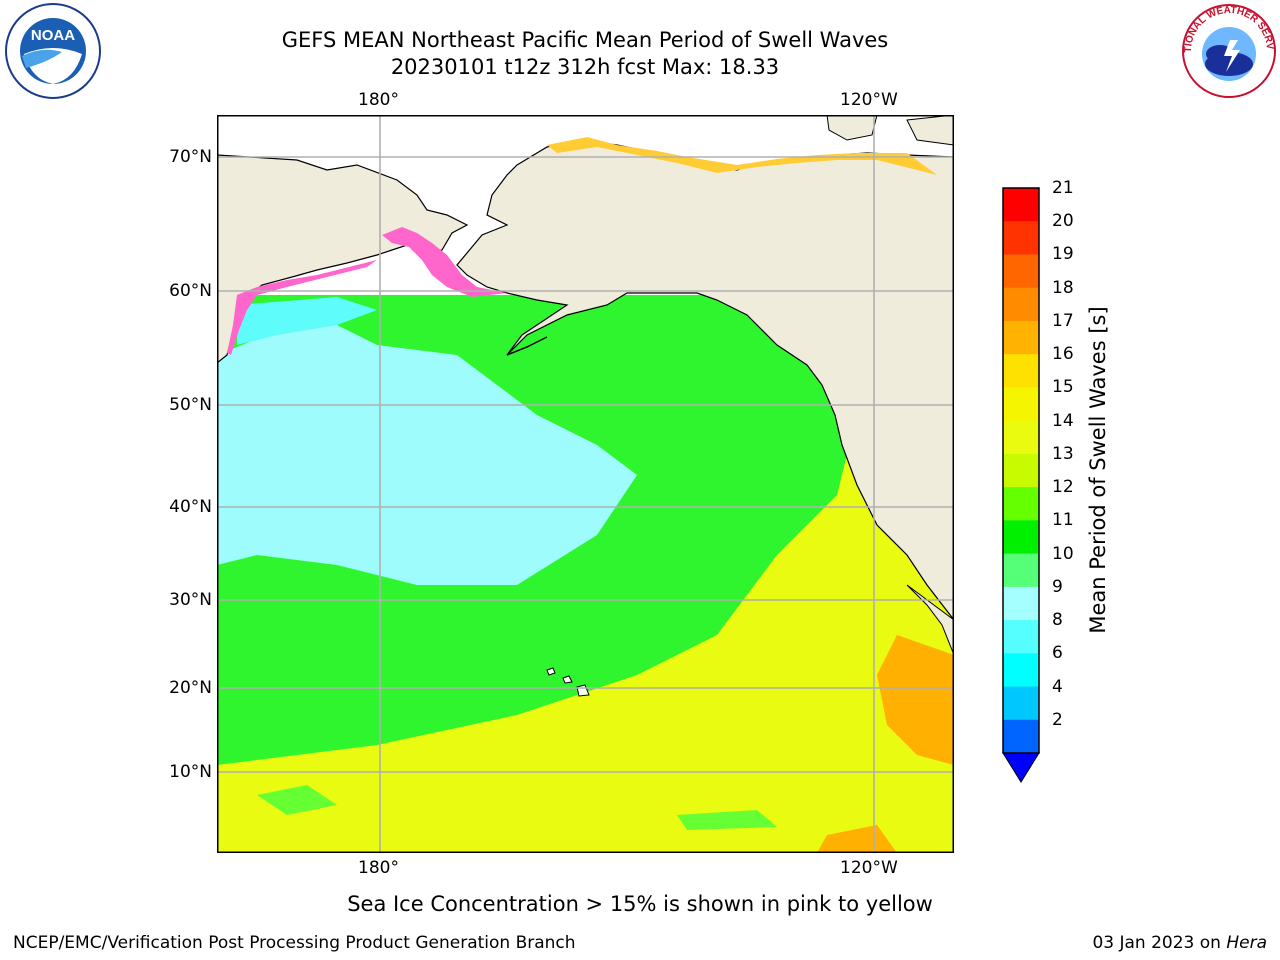  Describe the element at coordinates (1063, 254) in the screenshot. I see `colorbar-tick-label: 19` at that location.